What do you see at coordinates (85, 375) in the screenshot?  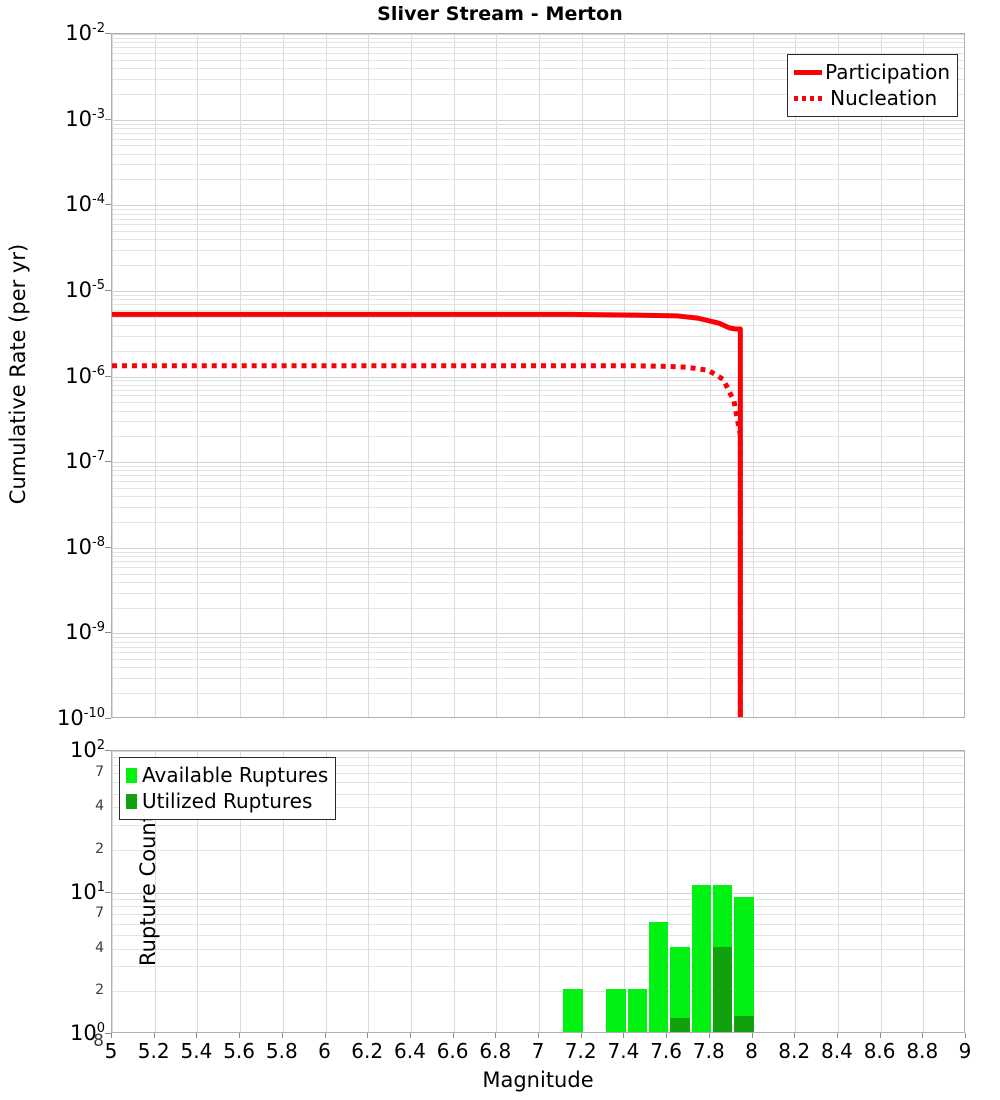 I see `y-tick-label: 10⁻⁶` at bounding box center [85, 375].